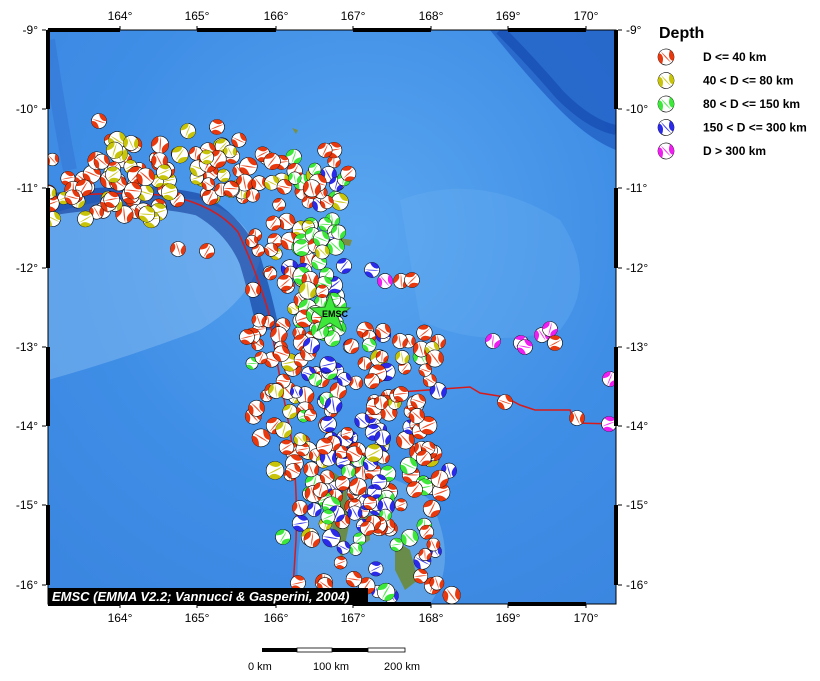 This screenshot has height=681, width=820. Describe the element at coordinates (120, 618) in the screenshot. I see `lon-tick-bottom: 164°` at that location.